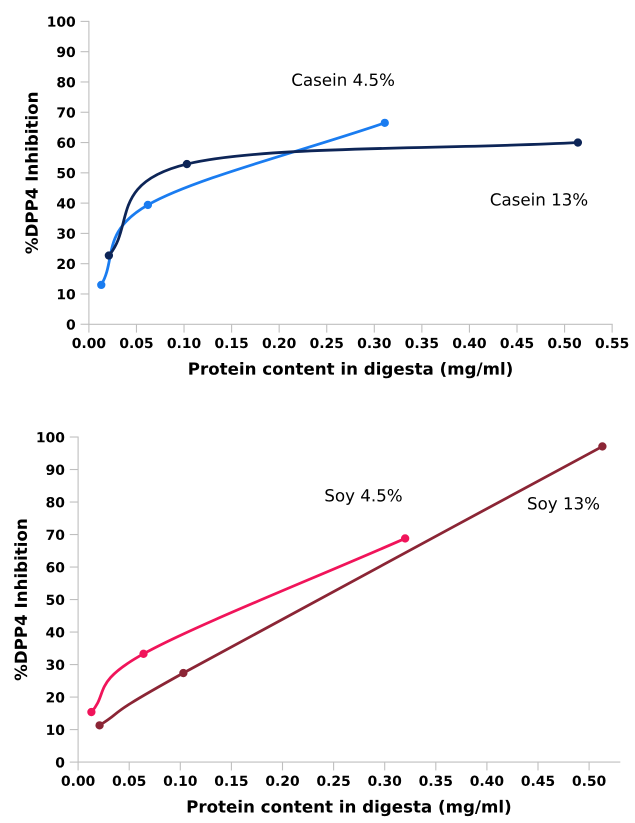 This screenshot has height=823, width=635. What do you see at coordinates (539, 199) in the screenshot?
I see `text: Casein 13%` at bounding box center [539, 199].